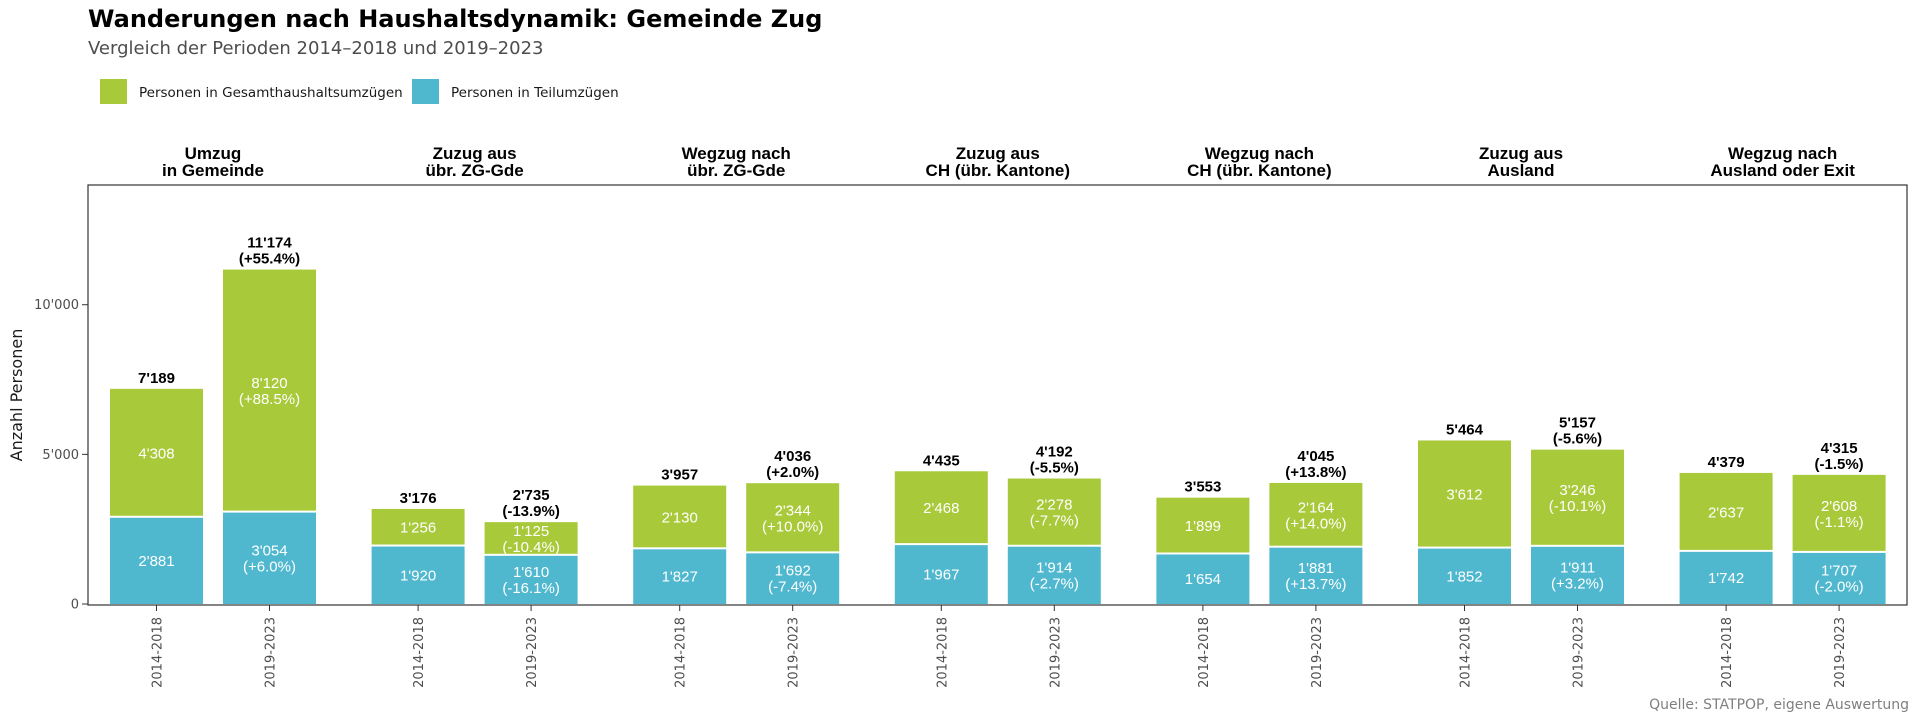 This screenshot has height=716, width=1920. Describe the element at coordinates (1577, 431) in the screenshot. I see `bar-total-label: 5'157 (-5.6%)` at that location.